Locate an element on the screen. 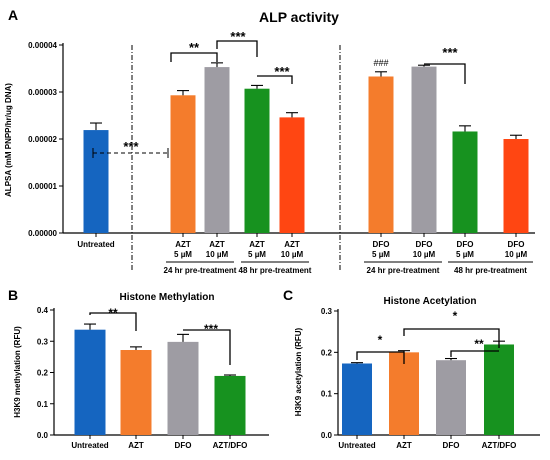  panel-b-sig-marker: ** is located at coordinates (113, 313).